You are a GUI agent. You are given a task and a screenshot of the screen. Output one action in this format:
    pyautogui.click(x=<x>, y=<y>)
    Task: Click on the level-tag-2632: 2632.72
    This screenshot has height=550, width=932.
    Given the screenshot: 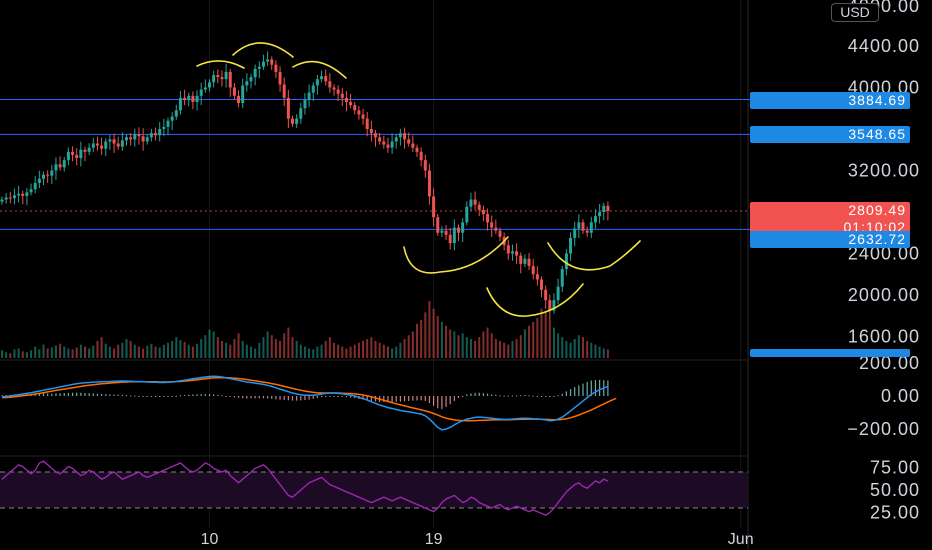 What is the action you would take?
    pyautogui.click(x=830, y=239)
    